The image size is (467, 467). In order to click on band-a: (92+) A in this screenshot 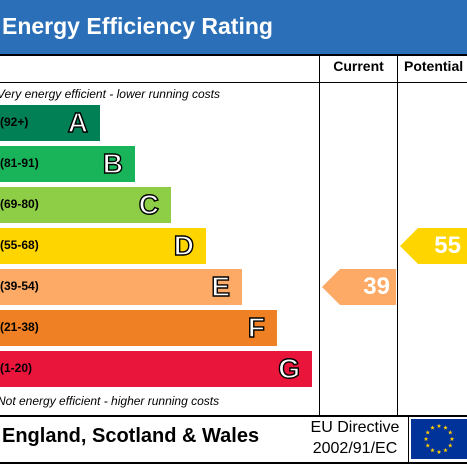, I will do `click(50, 123)`.